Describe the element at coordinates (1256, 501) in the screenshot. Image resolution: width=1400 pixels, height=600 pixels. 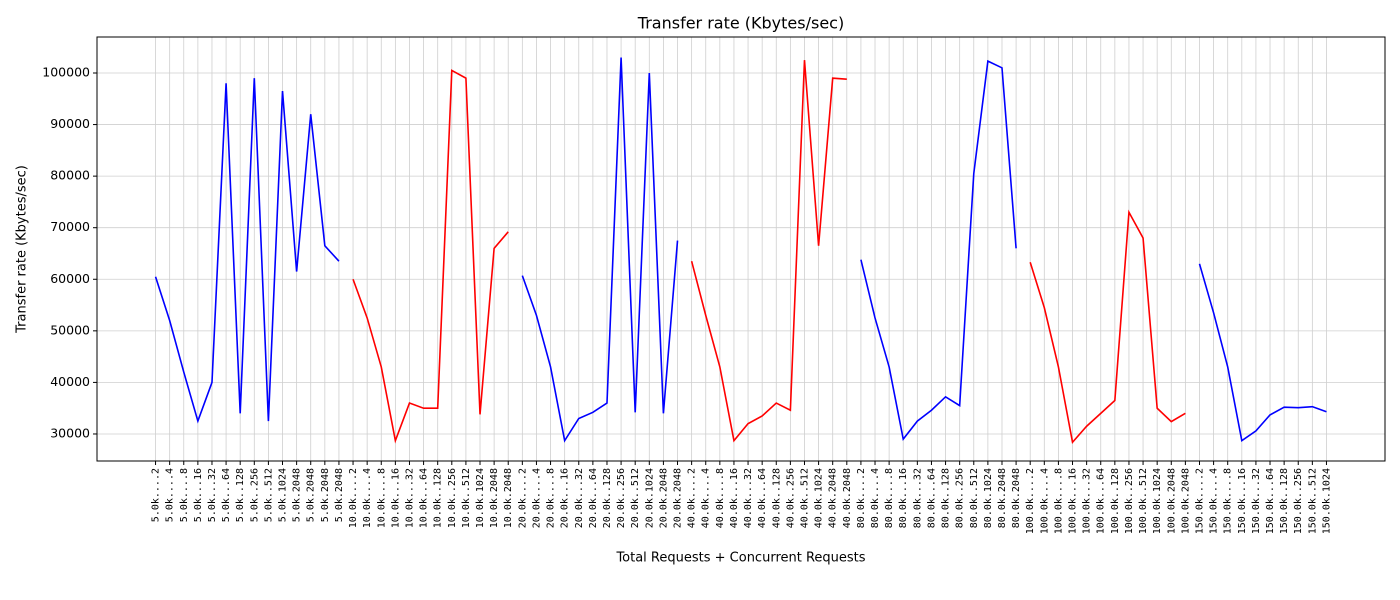
I see `x-tick-label: 150.0k...32` at that location.